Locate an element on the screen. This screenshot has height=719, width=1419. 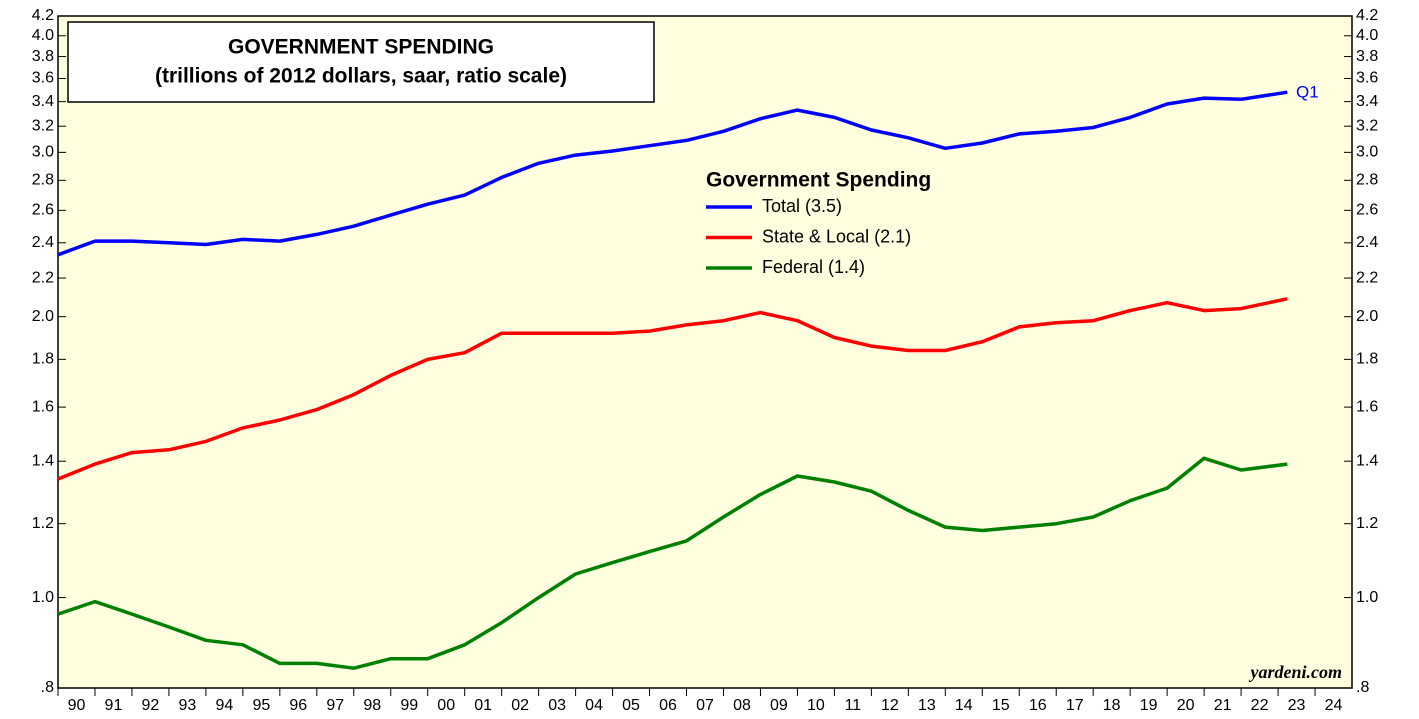
x-tick-label: 95 is located at coordinates (261, 705).